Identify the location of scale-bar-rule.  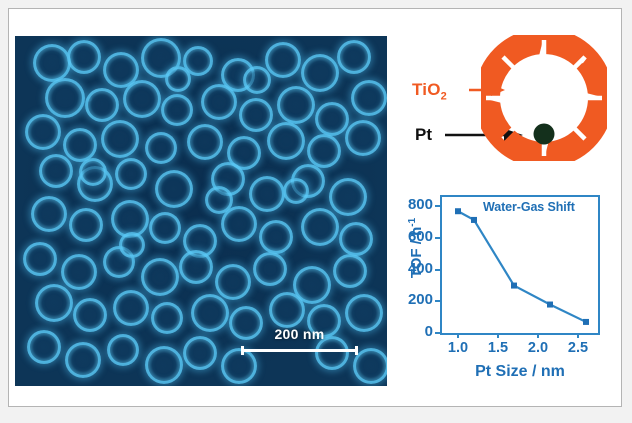
(299, 350).